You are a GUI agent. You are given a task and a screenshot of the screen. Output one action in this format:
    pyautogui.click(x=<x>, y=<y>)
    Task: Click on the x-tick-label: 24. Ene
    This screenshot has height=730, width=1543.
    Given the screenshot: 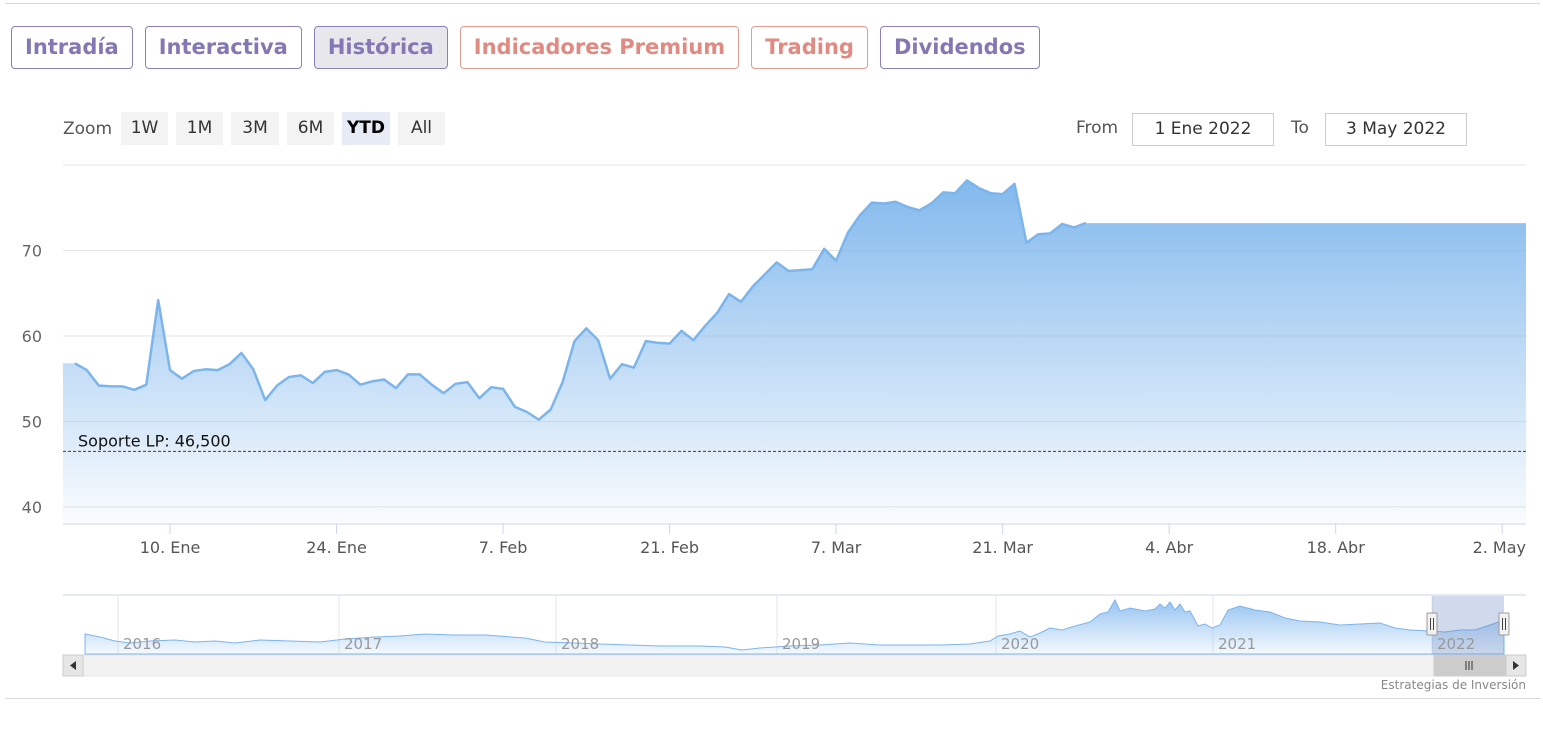 What is the action you would take?
    pyautogui.click(x=336, y=547)
    